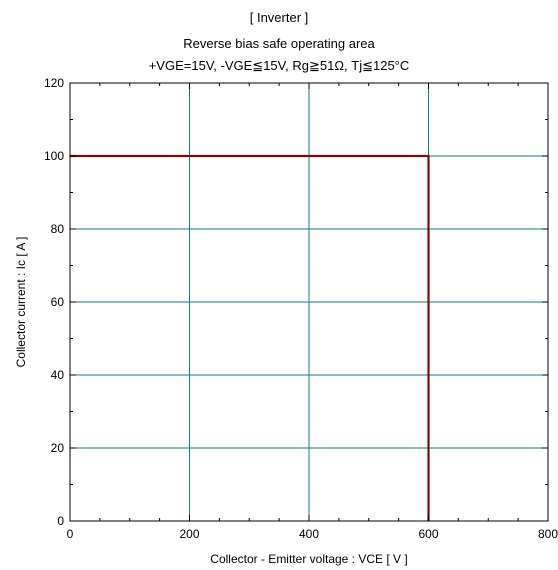 The height and width of the screenshot is (570, 558). I want to click on x-tick-label: 200, so click(189, 534).